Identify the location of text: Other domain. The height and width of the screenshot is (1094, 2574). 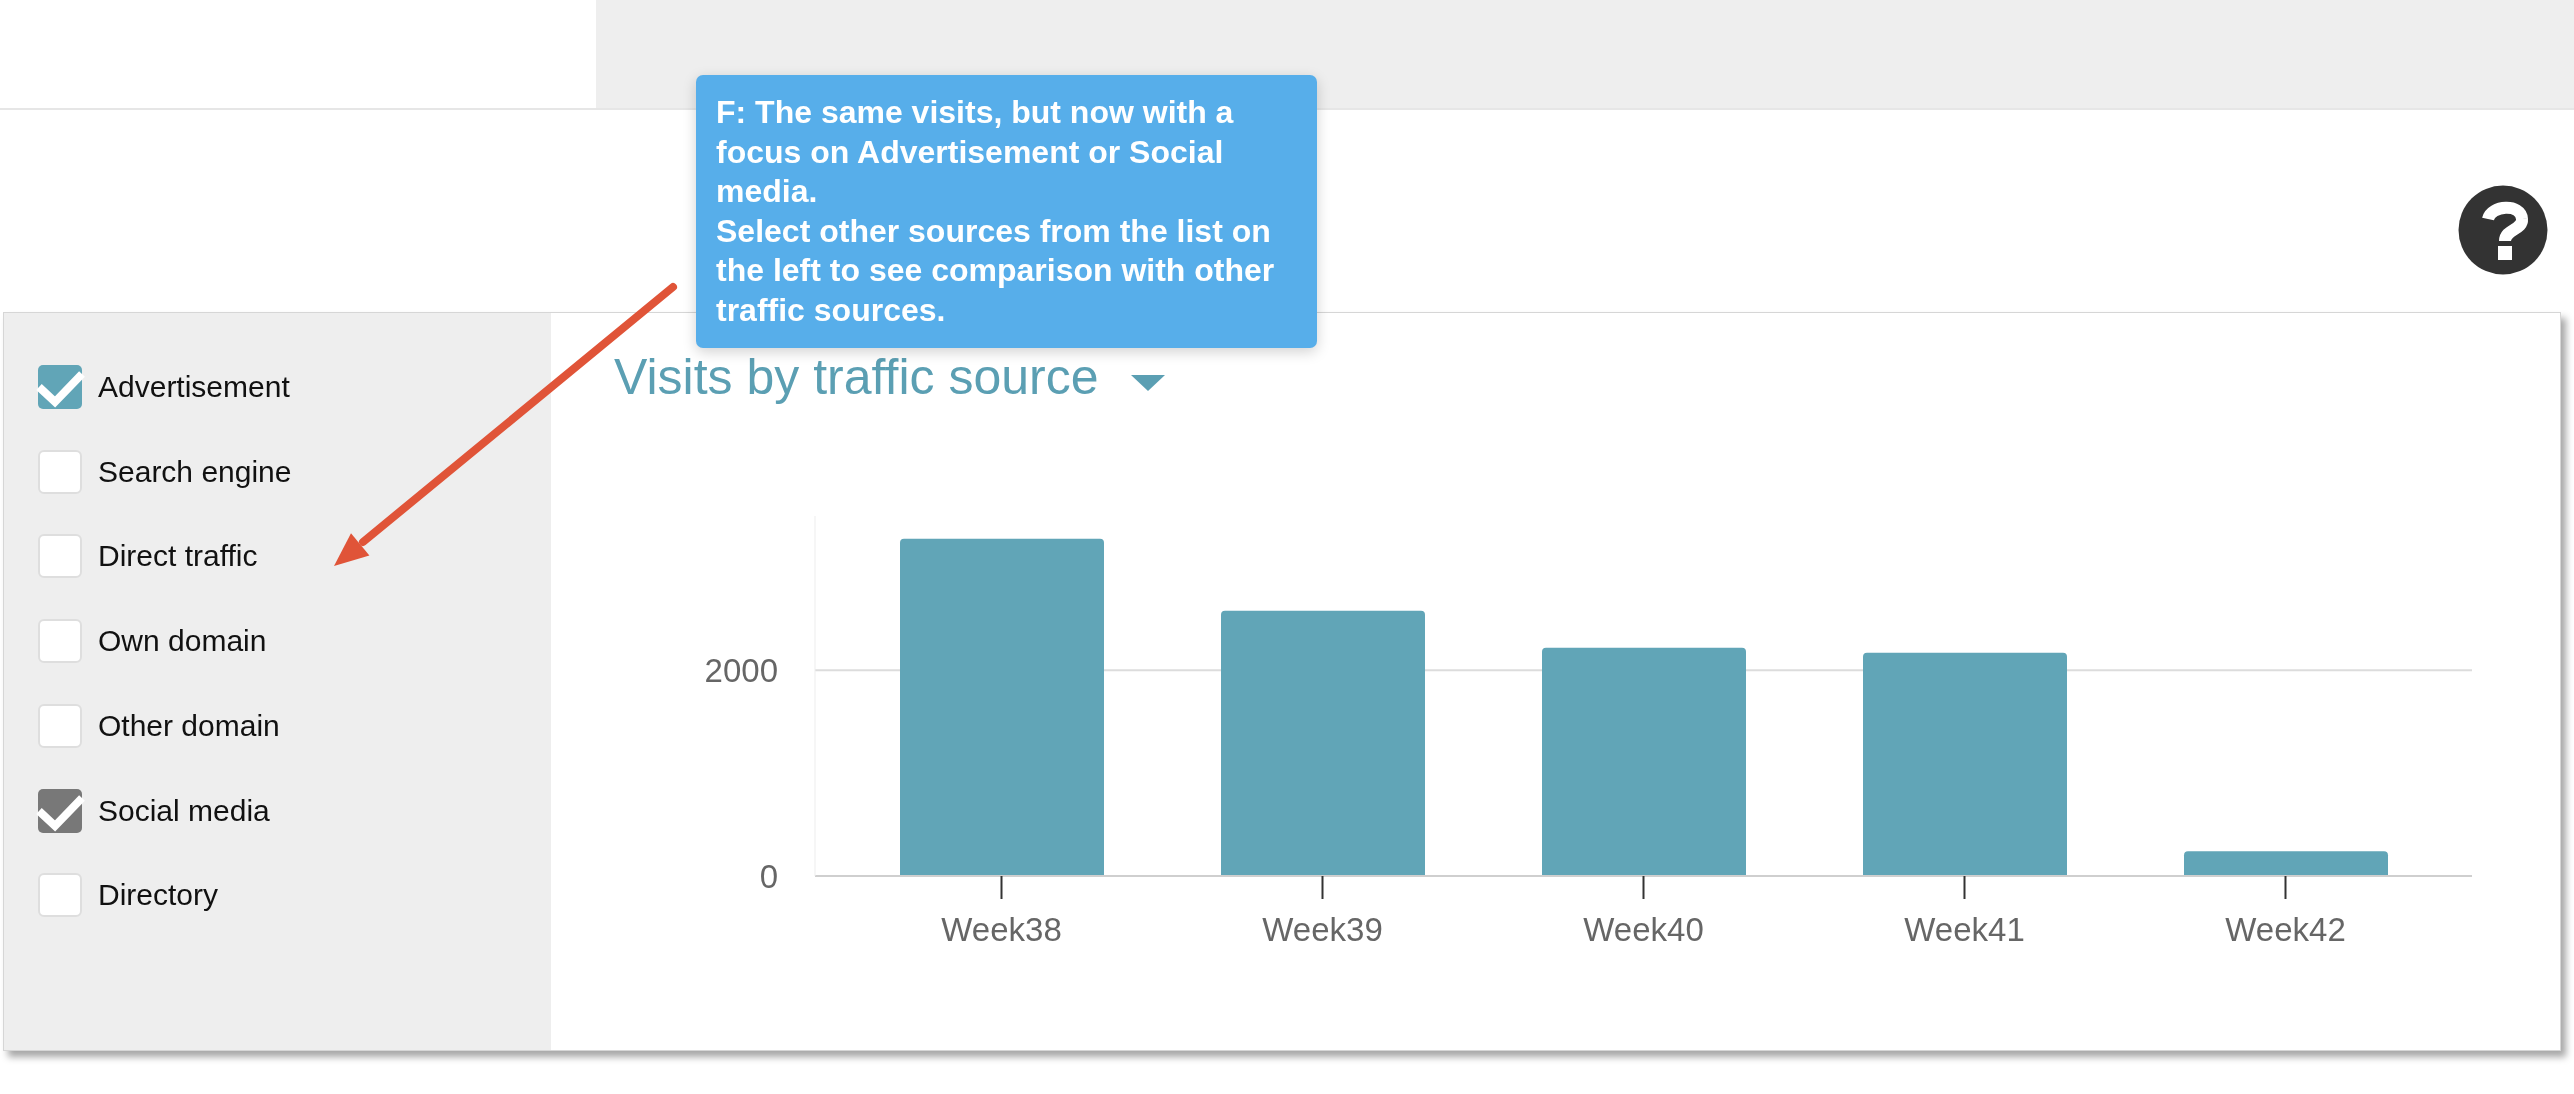
(189, 725).